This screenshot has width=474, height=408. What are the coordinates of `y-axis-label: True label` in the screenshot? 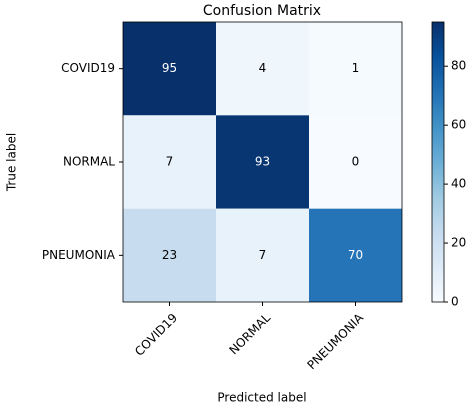 It's located at (12, 162).